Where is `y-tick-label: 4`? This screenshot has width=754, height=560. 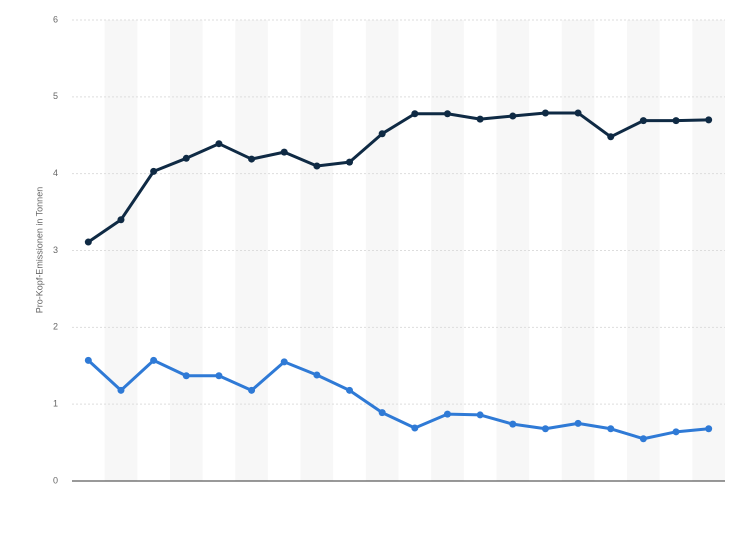 y-tick-label: 4 is located at coordinates (55, 173).